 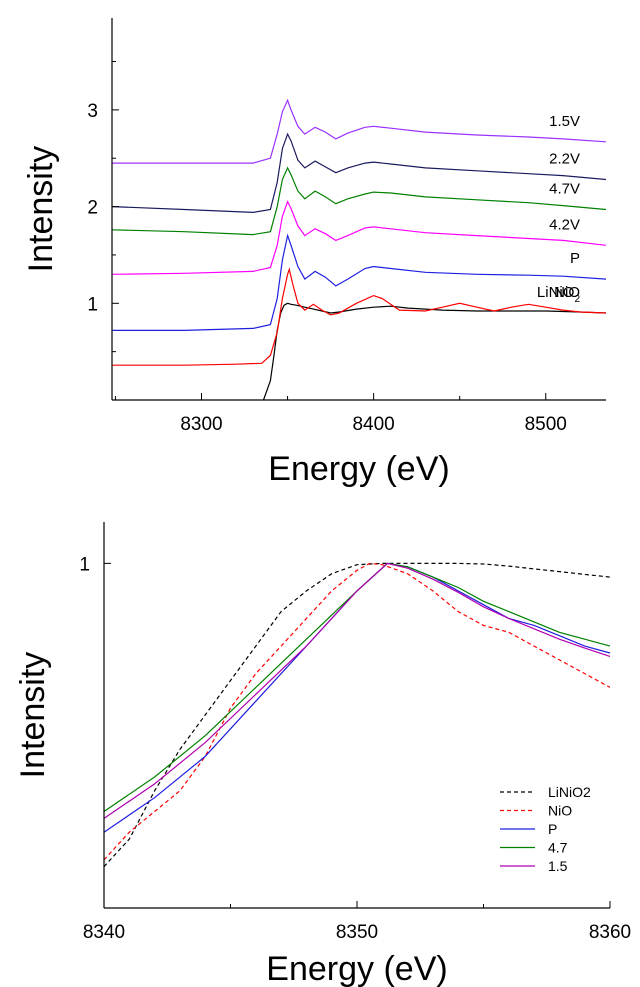 What do you see at coordinates (201, 424) in the screenshot?
I see `x-tick-label: 8300` at bounding box center [201, 424].